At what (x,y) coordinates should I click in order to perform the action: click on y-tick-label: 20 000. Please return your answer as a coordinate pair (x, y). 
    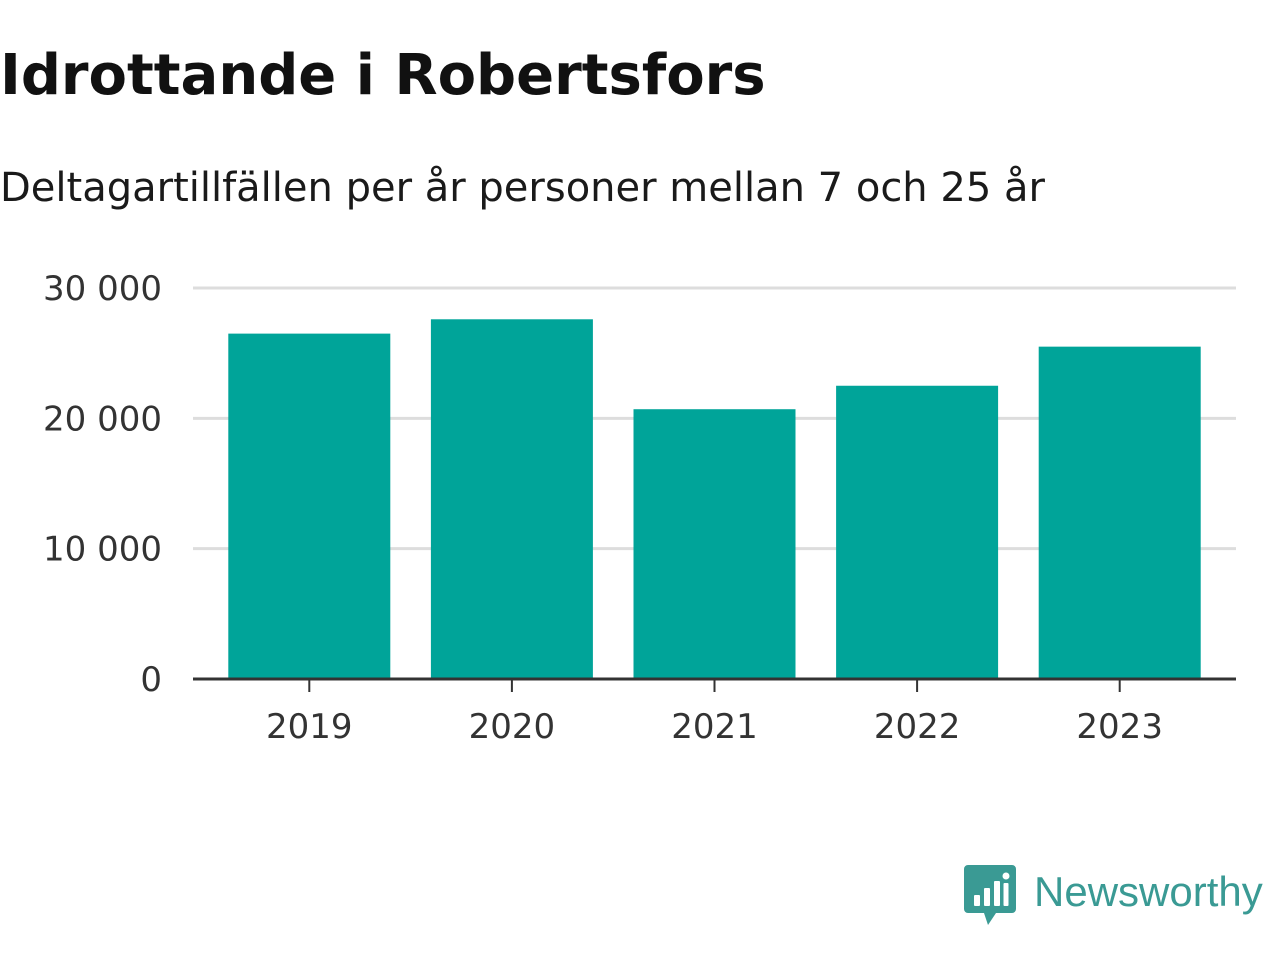
    Looking at the image, I should click on (102, 419).